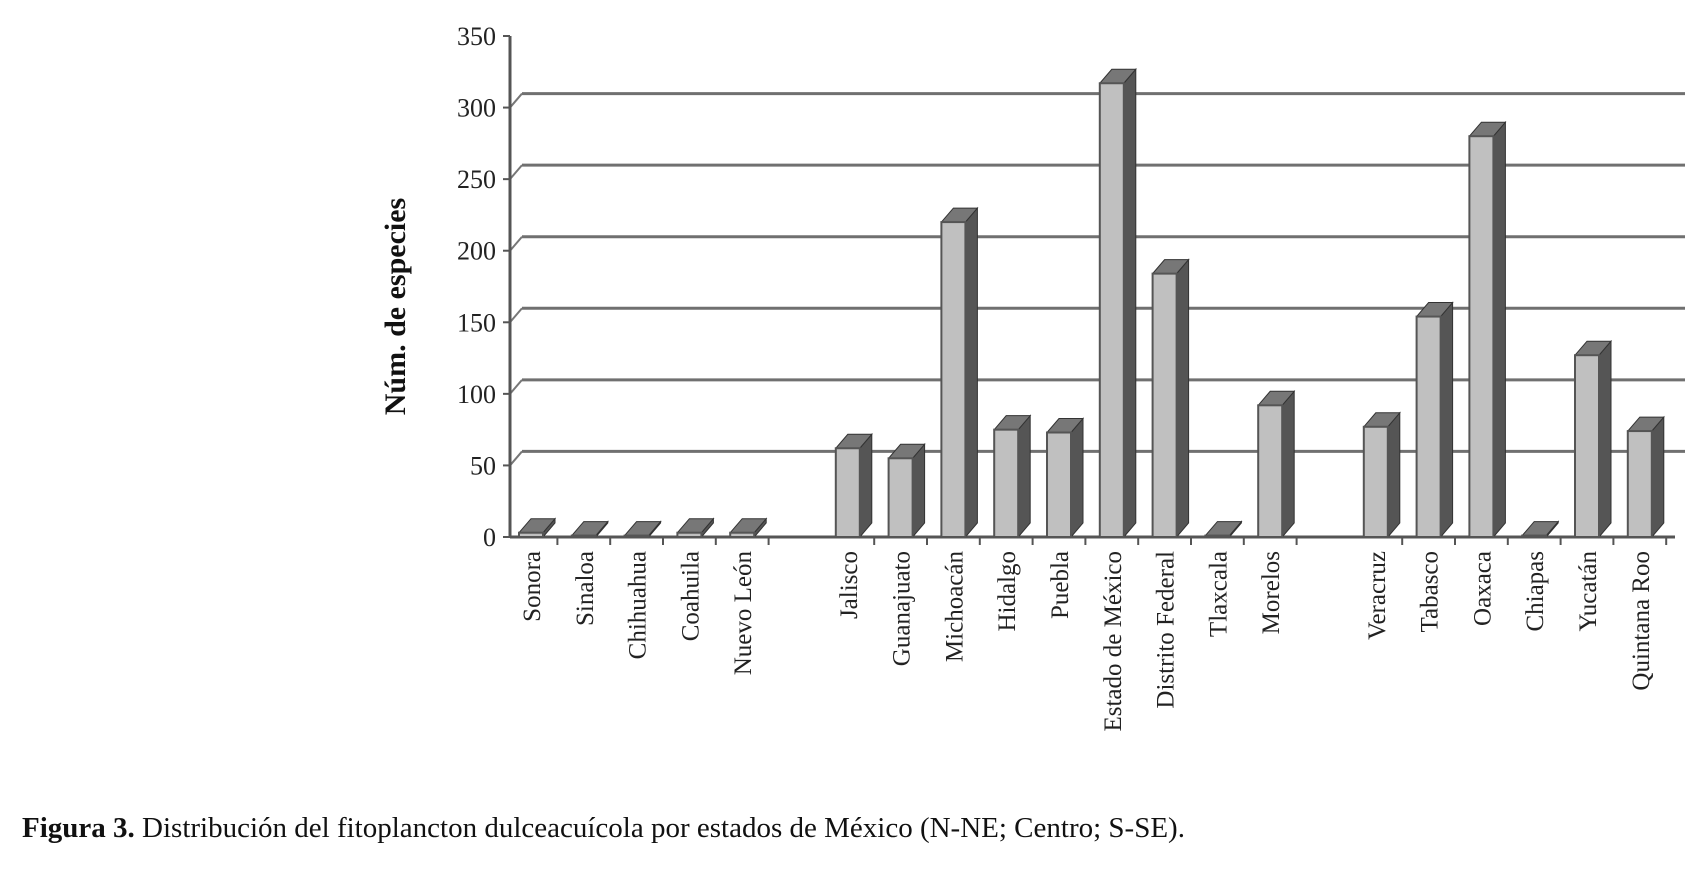  What do you see at coordinates (1166, 630) in the screenshot?
I see `x-tick-label: Distrito Federal` at bounding box center [1166, 630].